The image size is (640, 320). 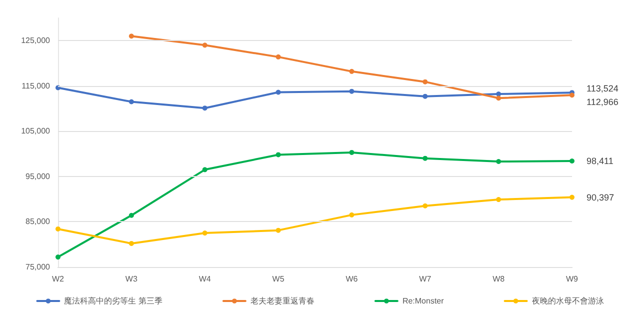 I want to click on x-tick-label: W5, so click(x=278, y=279).